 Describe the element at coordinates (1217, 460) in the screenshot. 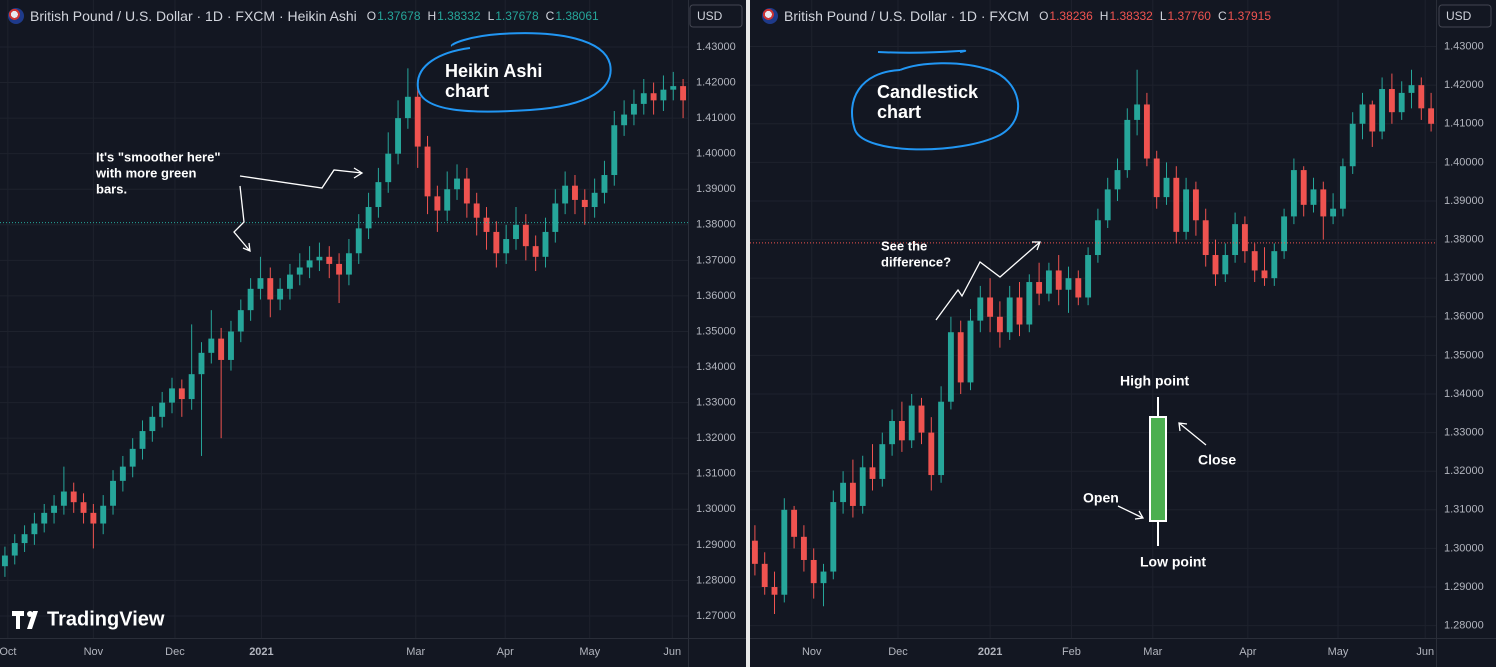

I see `diagram-label: Close` at that location.